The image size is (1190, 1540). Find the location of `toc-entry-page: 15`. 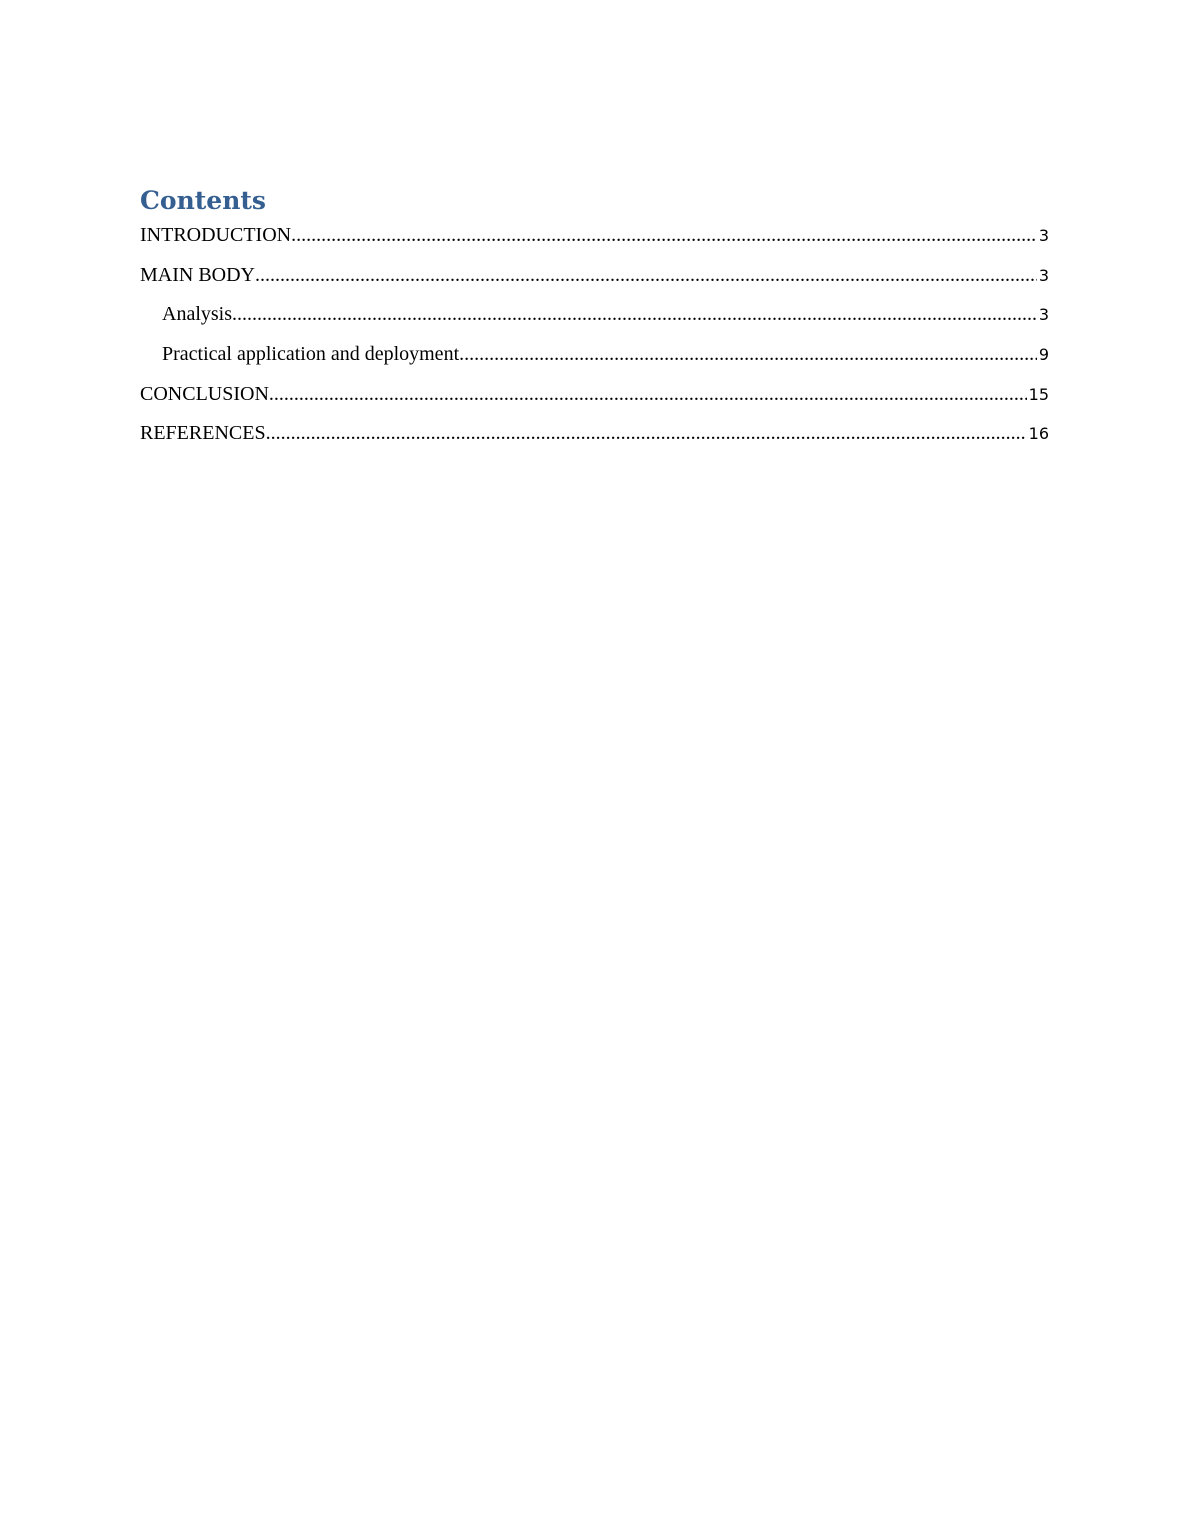

toc-entry-page: 15 is located at coordinates (1038, 394).